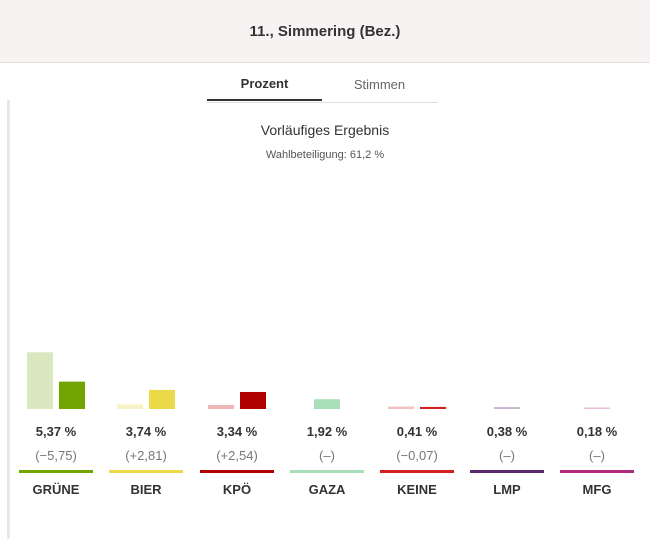 The width and height of the screenshot is (650, 539). Describe the element at coordinates (507, 489) in the screenshot. I see `party-label-lmp: LMP` at that location.